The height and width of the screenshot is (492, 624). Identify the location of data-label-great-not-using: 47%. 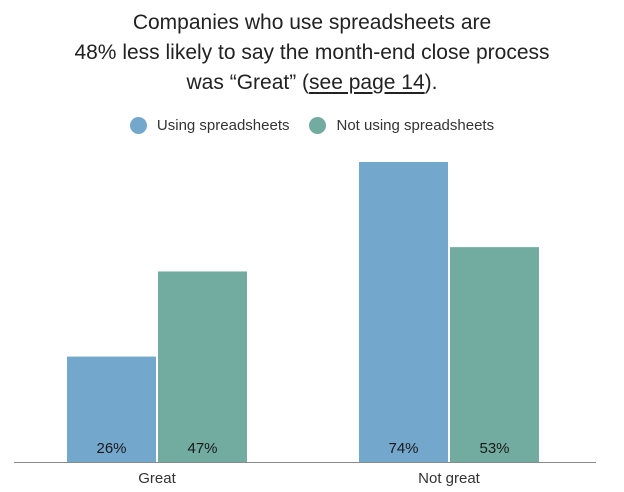
(202, 448).